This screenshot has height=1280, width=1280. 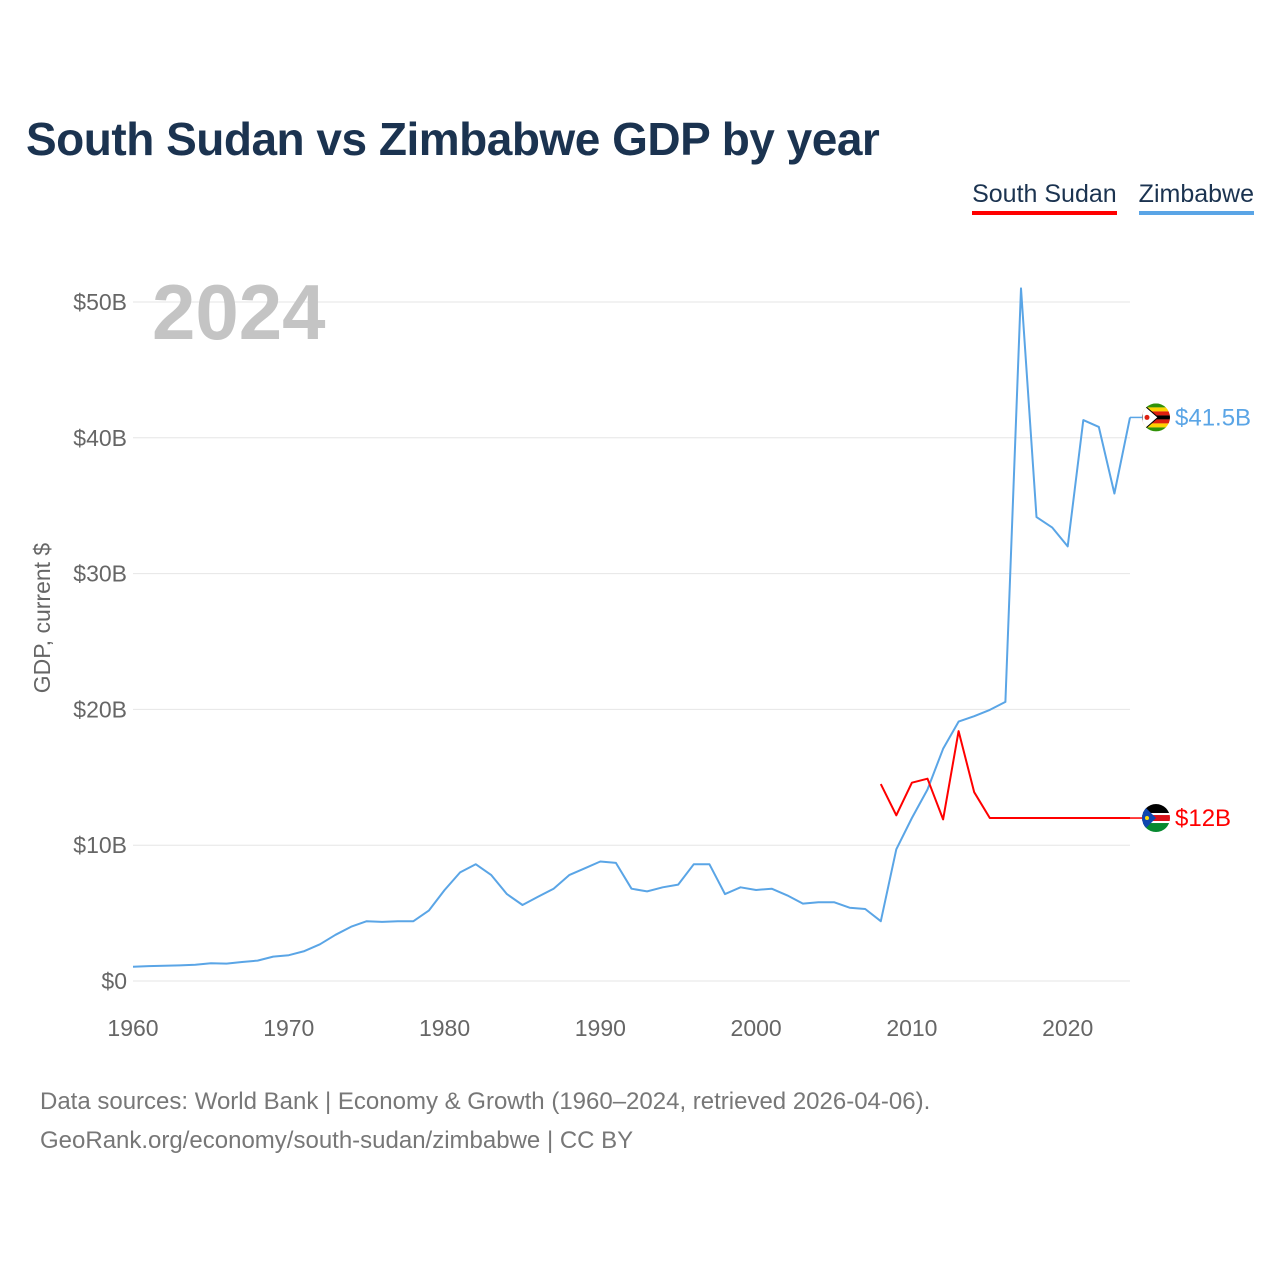 I want to click on south-sudan-flag-icon, so click(x=1156, y=818).